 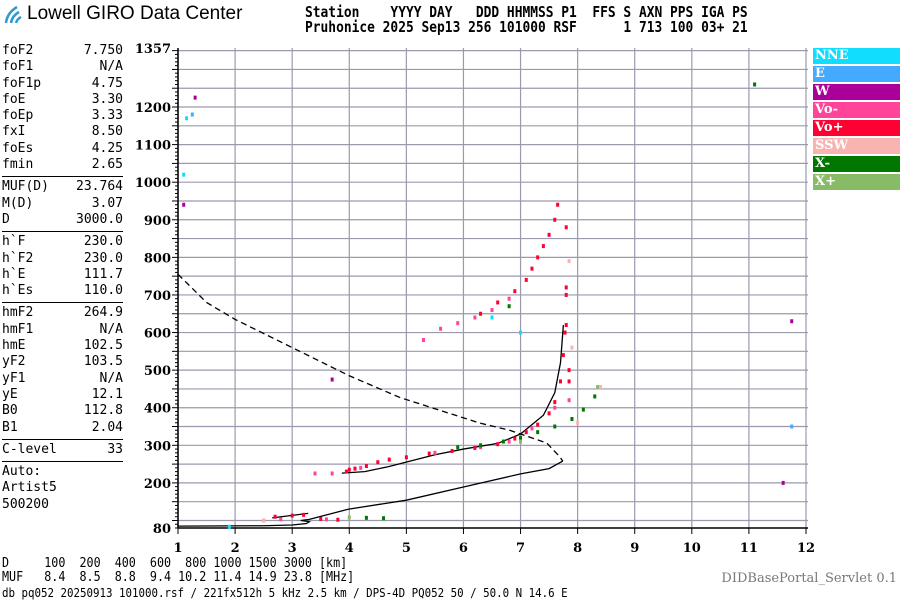 What do you see at coordinates (62, 116) in the screenshot?
I see `param-row: foEp 3.33` at bounding box center [62, 116].